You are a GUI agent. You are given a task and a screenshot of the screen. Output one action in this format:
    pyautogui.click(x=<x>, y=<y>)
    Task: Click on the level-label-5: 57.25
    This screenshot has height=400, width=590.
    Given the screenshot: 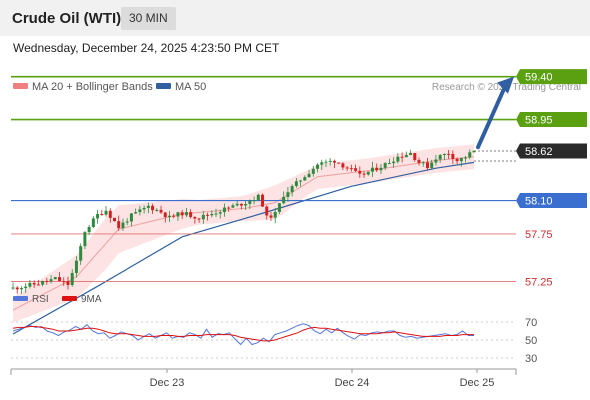 What is the action you would take?
    pyautogui.click(x=539, y=283)
    